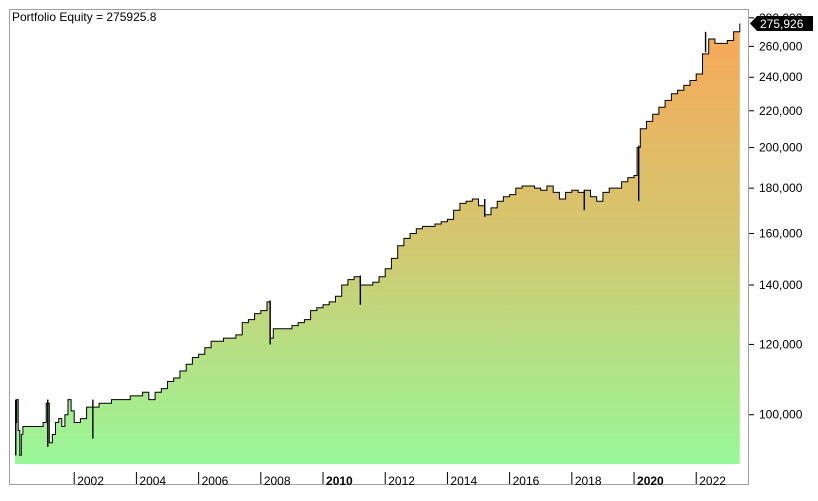 This screenshot has height=501, width=818. Describe the element at coordinates (712, 481) in the screenshot. I see `x-tick-label: 2022` at that location.